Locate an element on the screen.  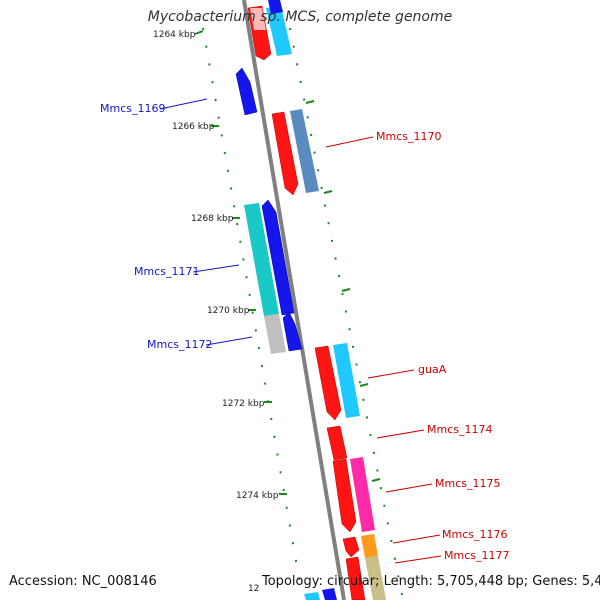
inner-major-ticks is located at coordinates (343, 291).